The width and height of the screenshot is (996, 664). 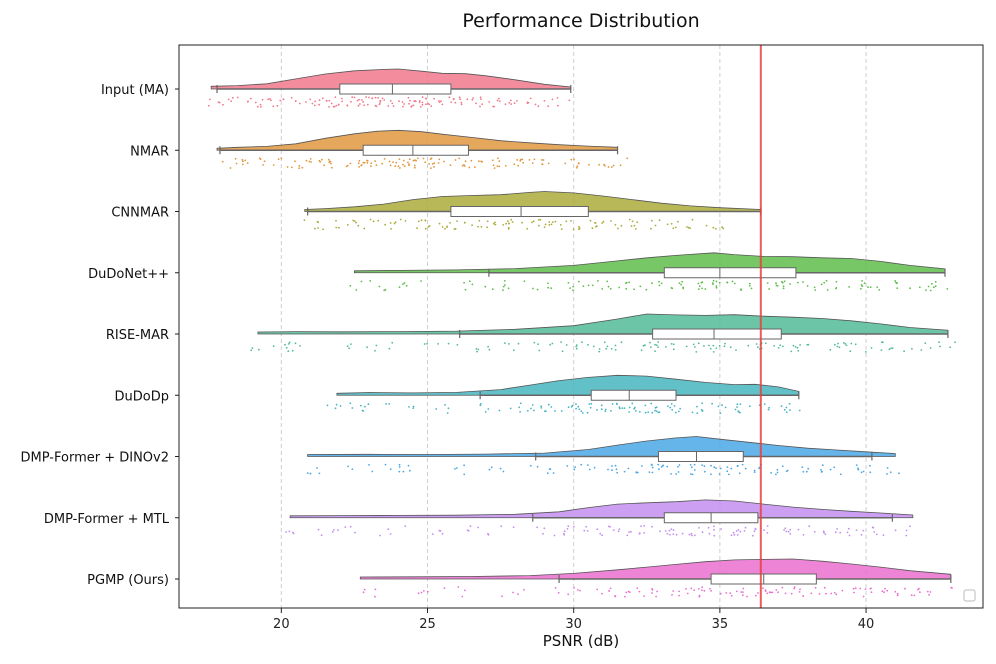 What do you see at coordinates (601, 446) in the screenshot?
I see `density-cloud` at bounding box center [601, 446].